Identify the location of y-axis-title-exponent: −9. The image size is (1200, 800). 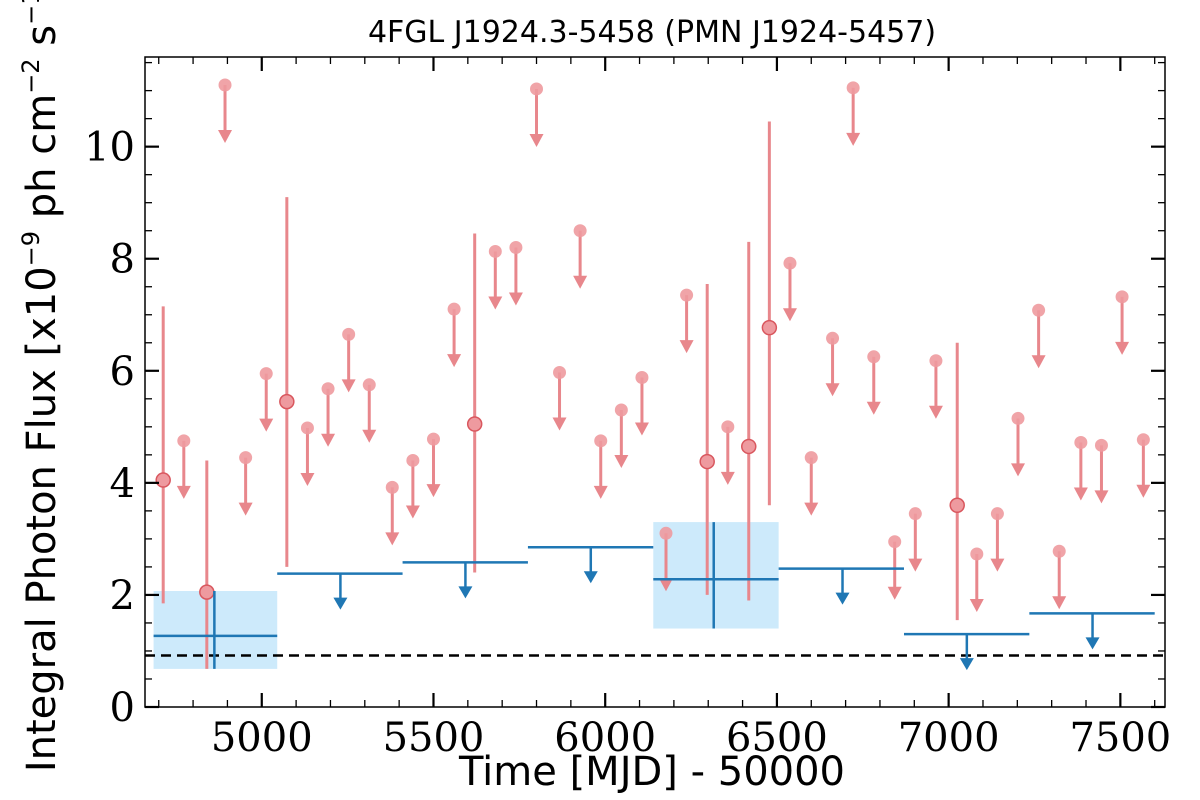
(31, 248).